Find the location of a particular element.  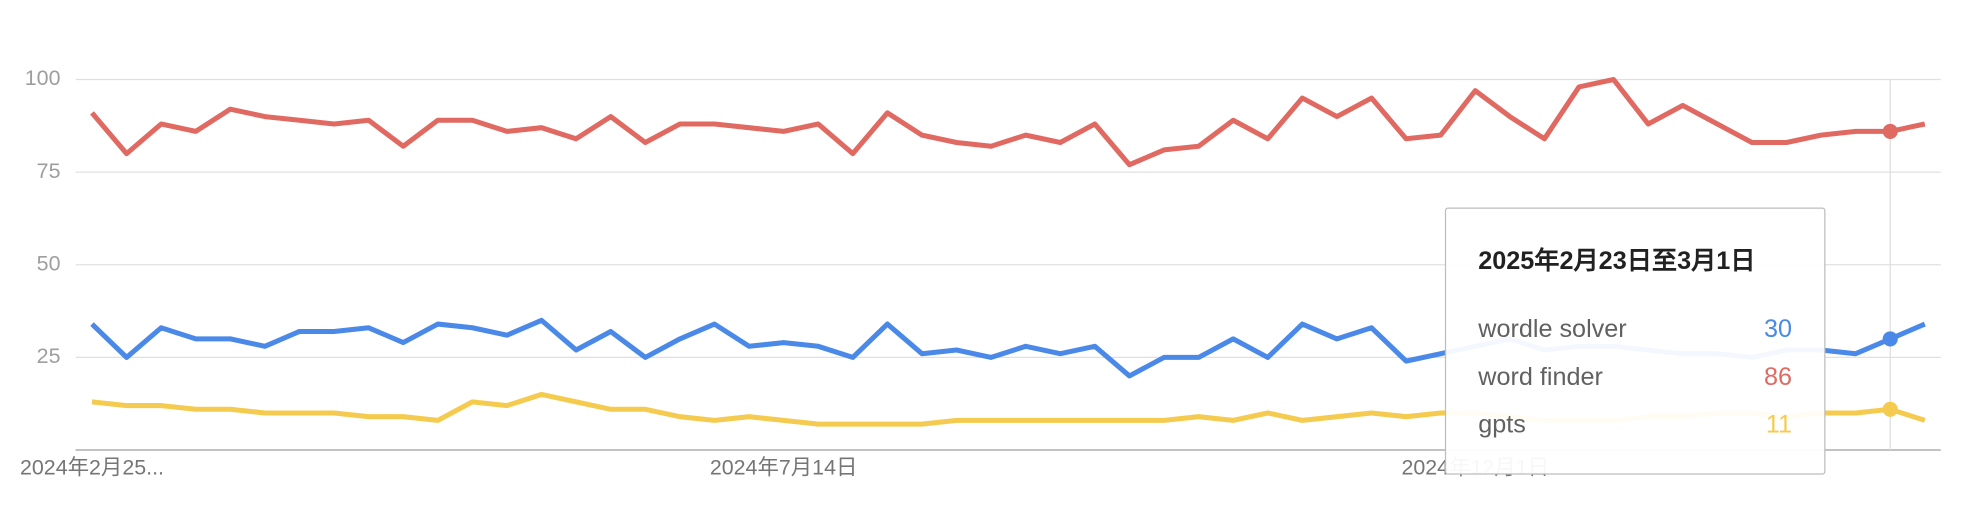

x-tick-label: 2024年7月14日 is located at coordinates (784, 468).